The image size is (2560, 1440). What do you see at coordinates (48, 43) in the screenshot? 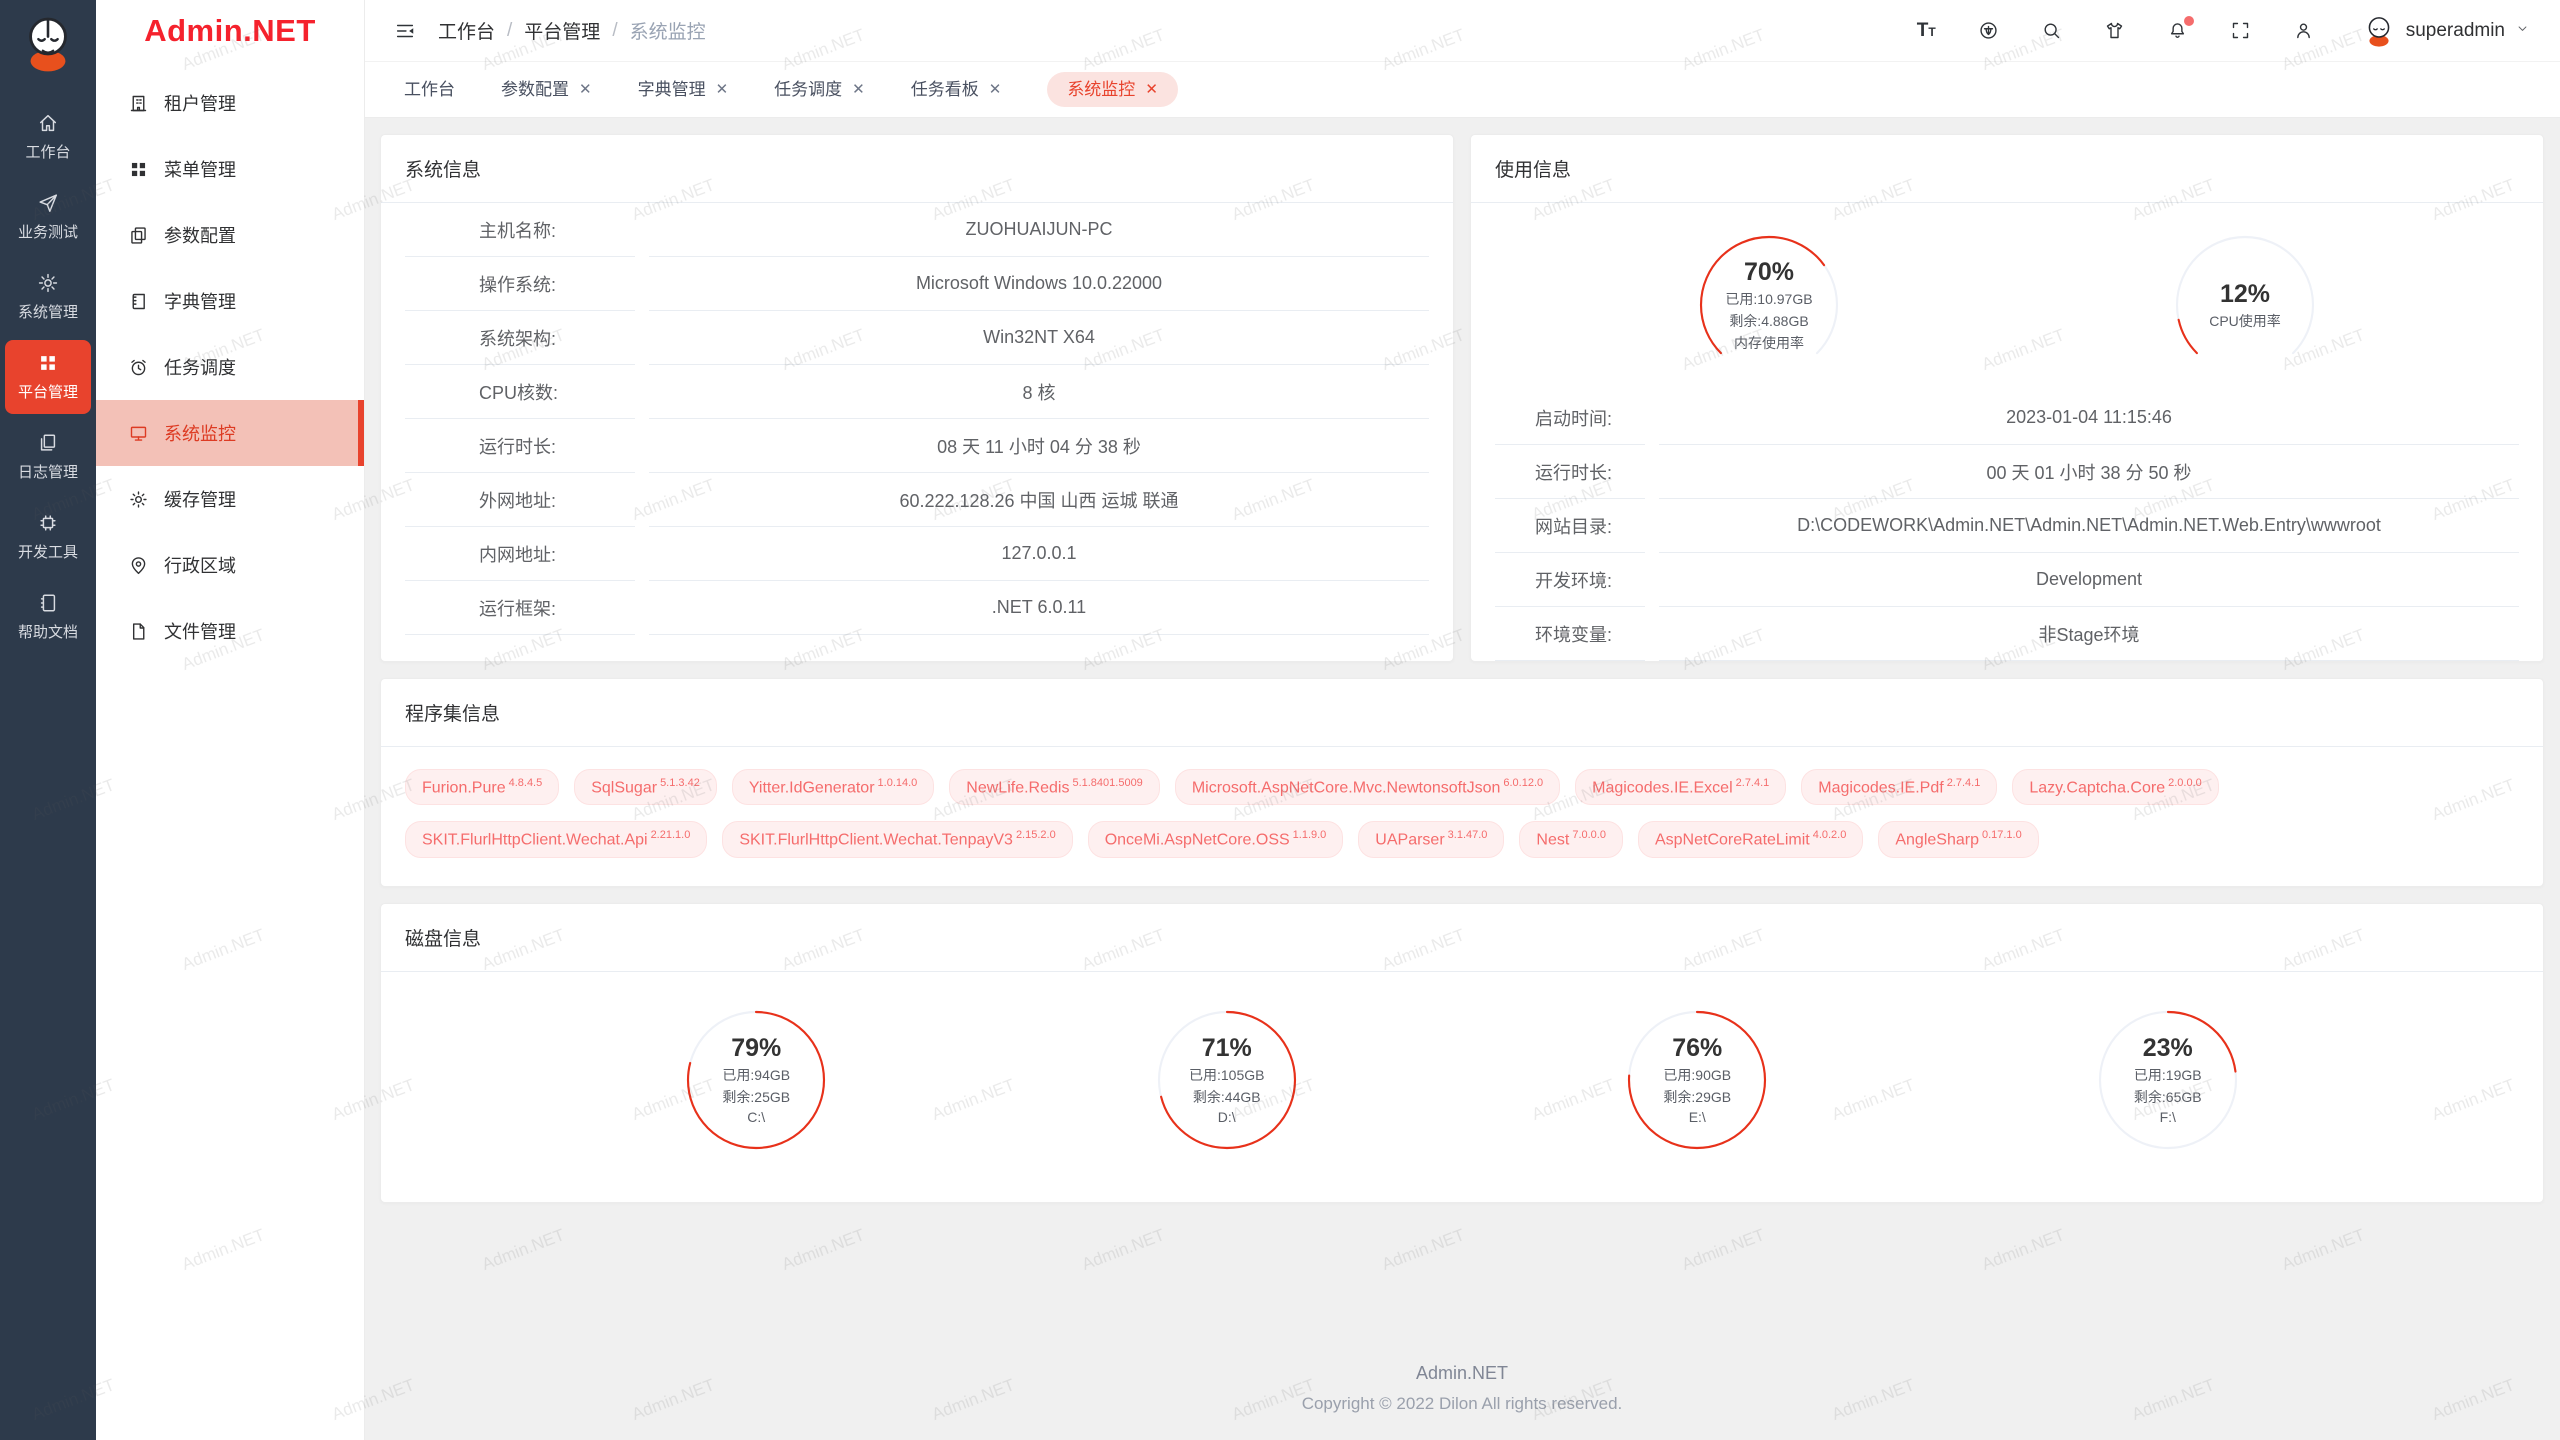
I see `mascot-logo` at bounding box center [48, 43].